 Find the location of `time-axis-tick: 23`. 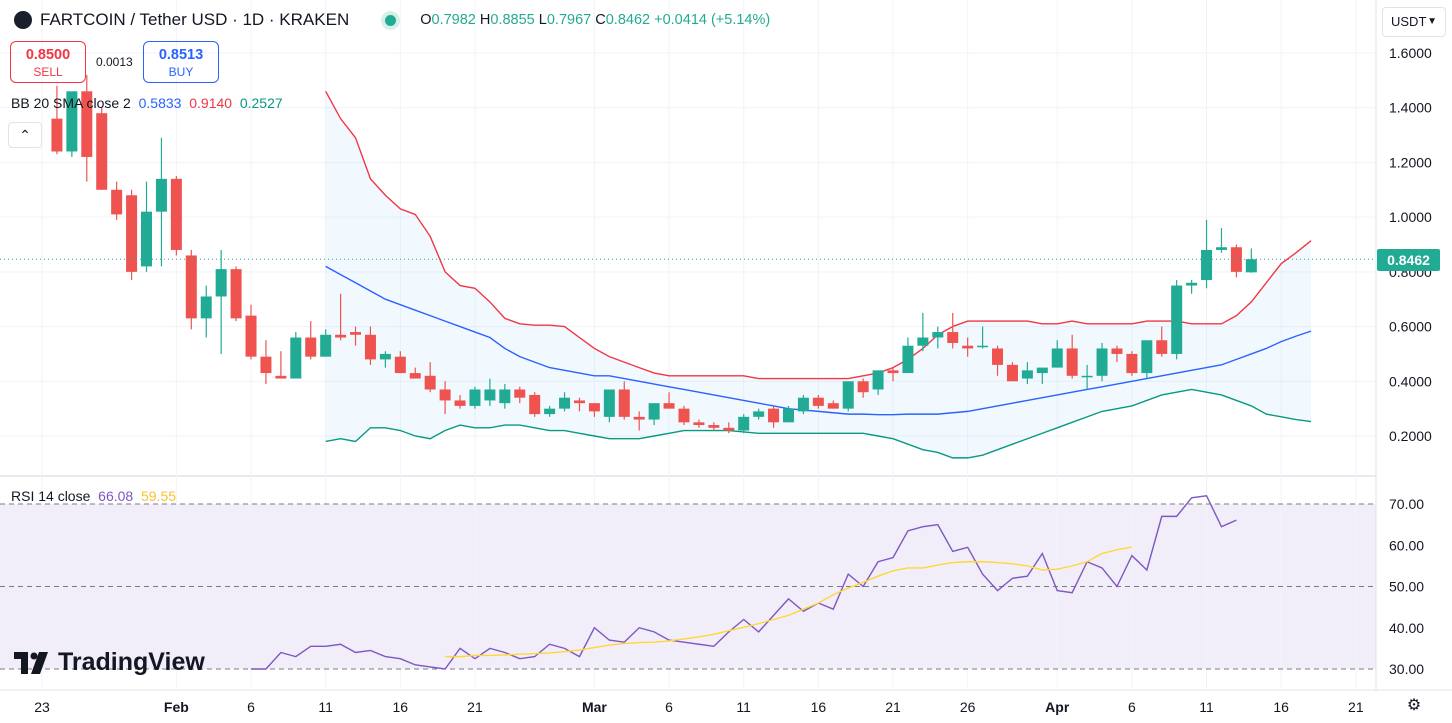

time-axis-tick: 23 is located at coordinates (42, 707).